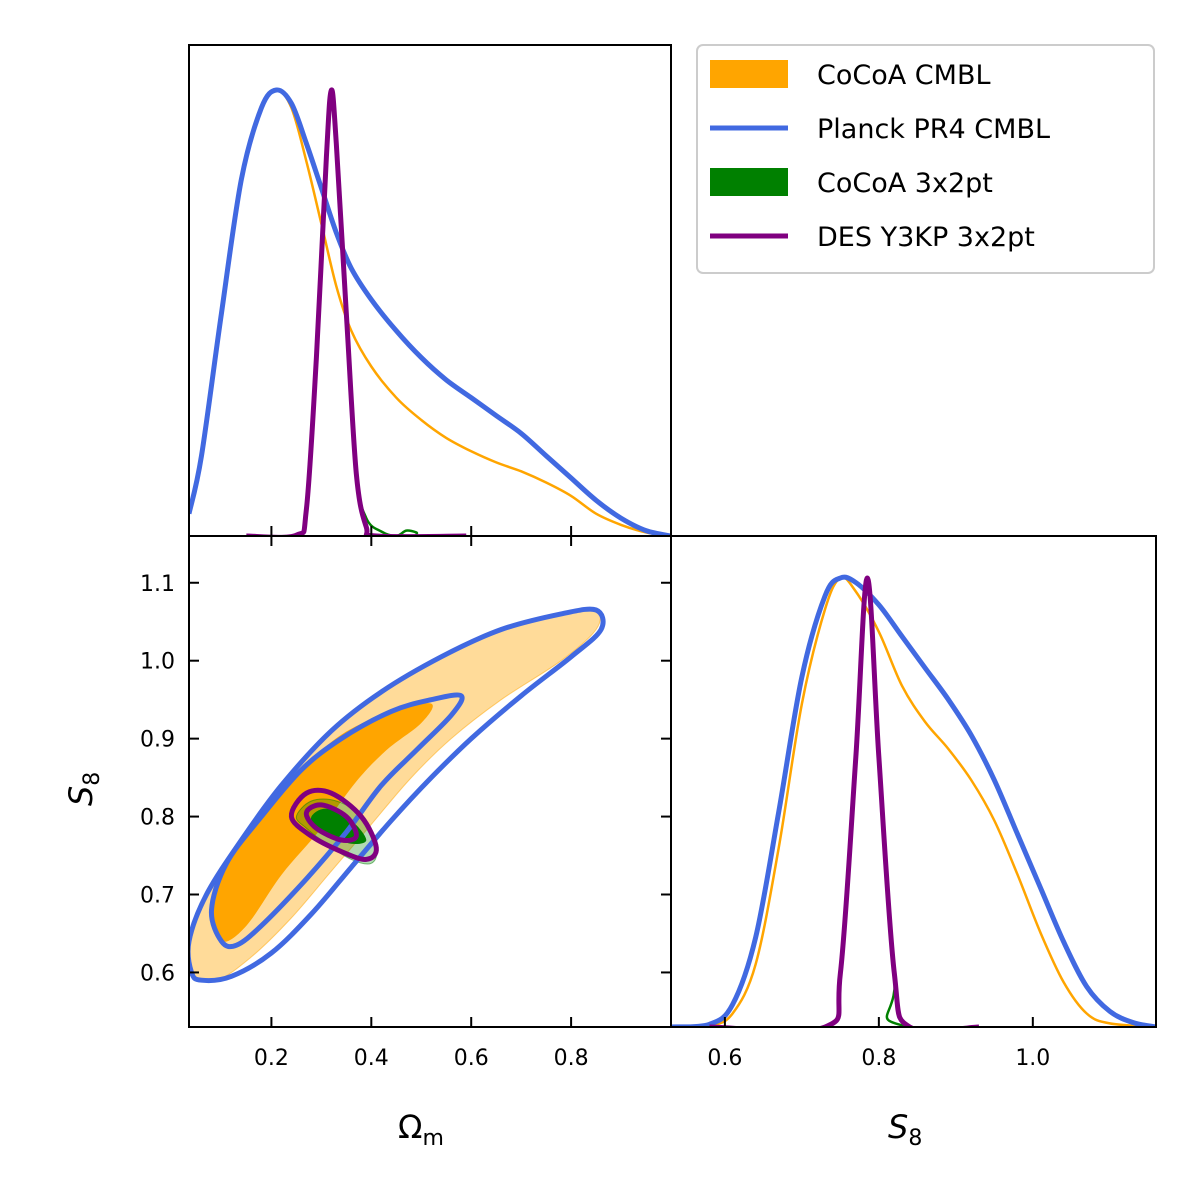  What do you see at coordinates (905, 183) in the screenshot?
I see `legend-label-cocoa-3x2pt: CoCoA 3x2pt` at bounding box center [905, 183].